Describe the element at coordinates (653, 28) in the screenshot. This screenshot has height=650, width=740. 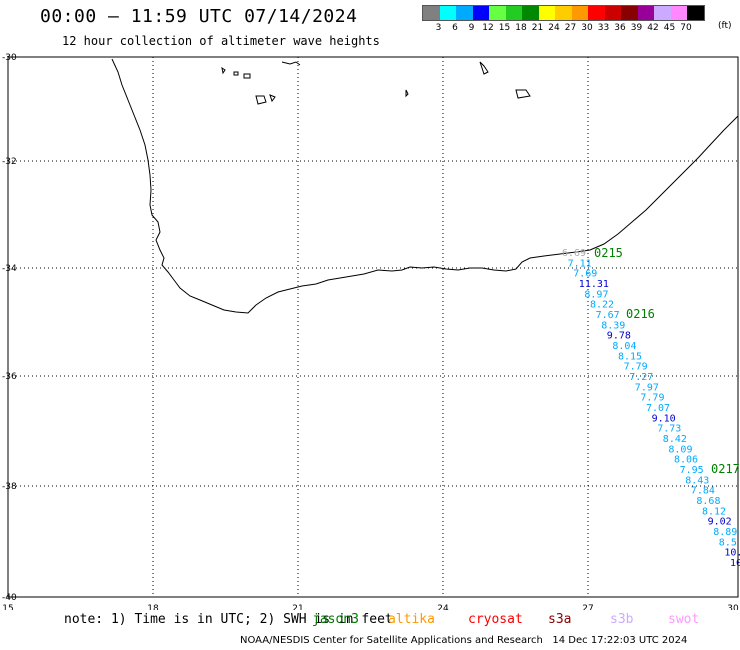
I see `legend-label: 42` at that location.